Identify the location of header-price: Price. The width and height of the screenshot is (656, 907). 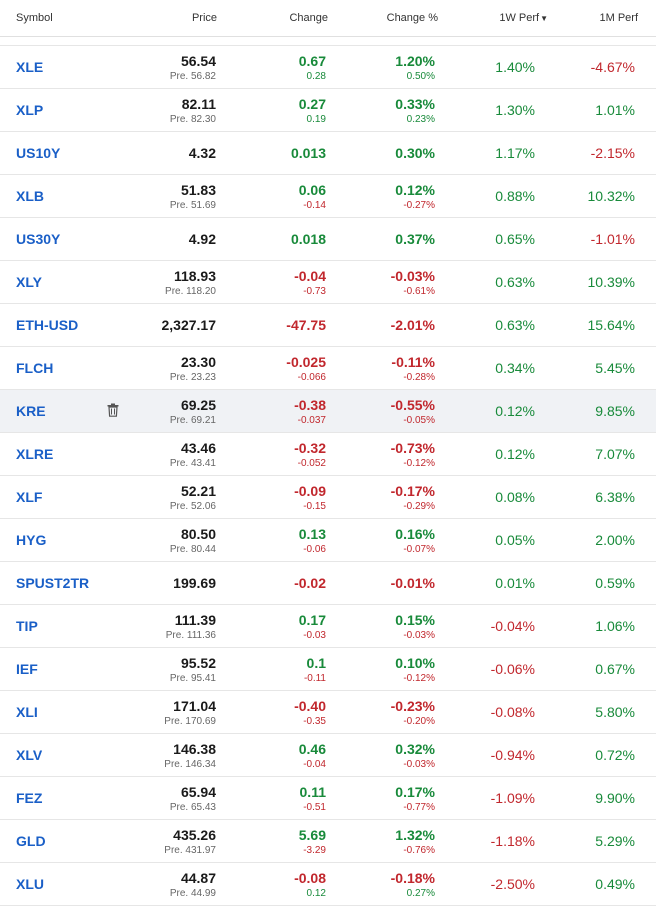
(204, 18).